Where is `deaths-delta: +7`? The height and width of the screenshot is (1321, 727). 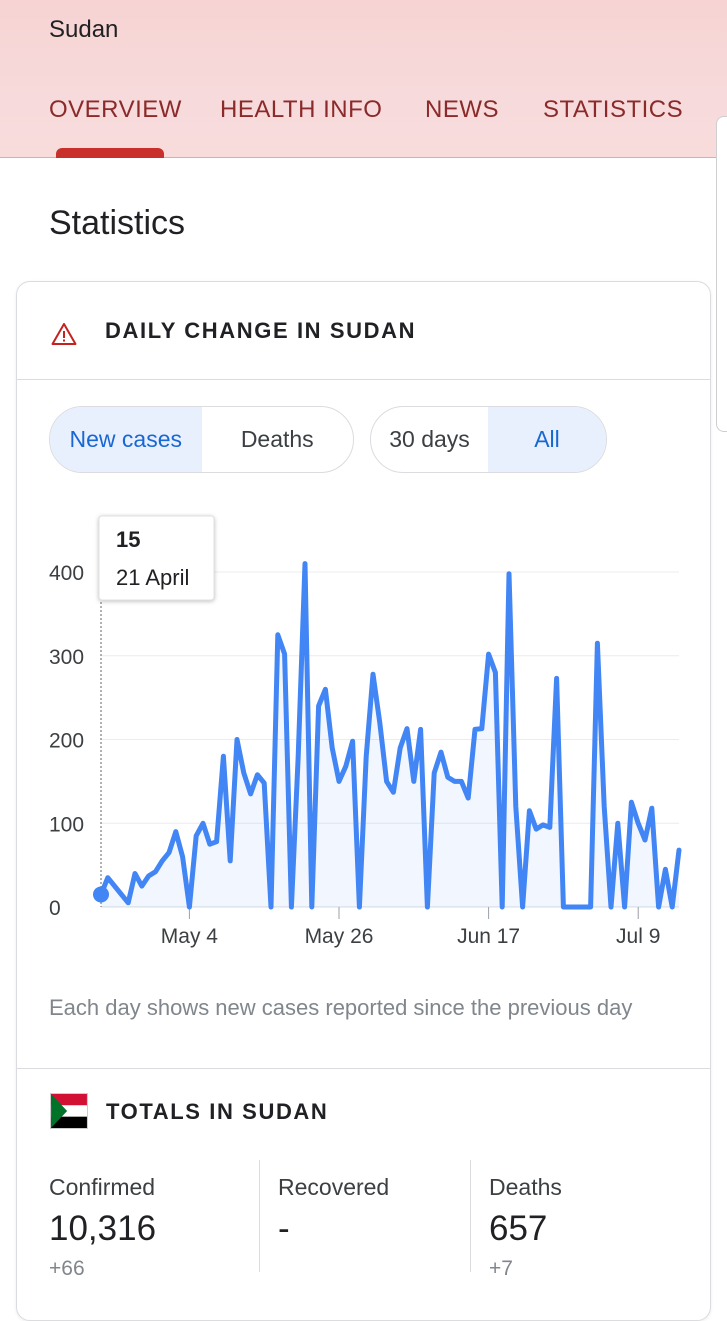 deaths-delta: +7 is located at coordinates (501, 1268).